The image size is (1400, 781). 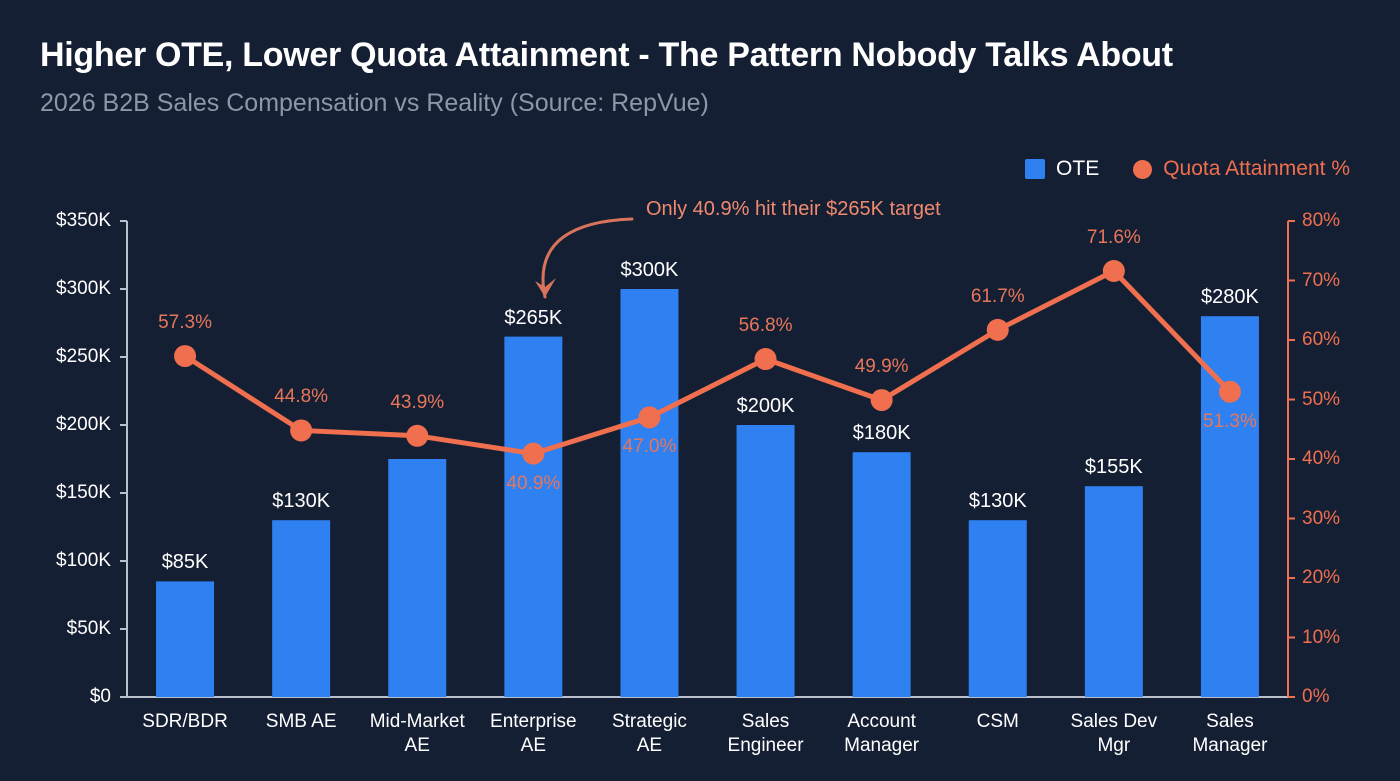 What do you see at coordinates (1143, 169) in the screenshot?
I see `legend-circle-icon` at bounding box center [1143, 169].